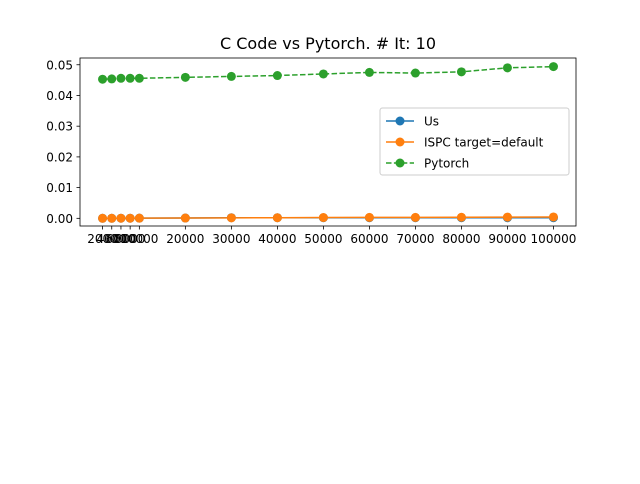  What do you see at coordinates (59, 219) in the screenshot?
I see `y-tick-label: 0.00` at bounding box center [59, 219].